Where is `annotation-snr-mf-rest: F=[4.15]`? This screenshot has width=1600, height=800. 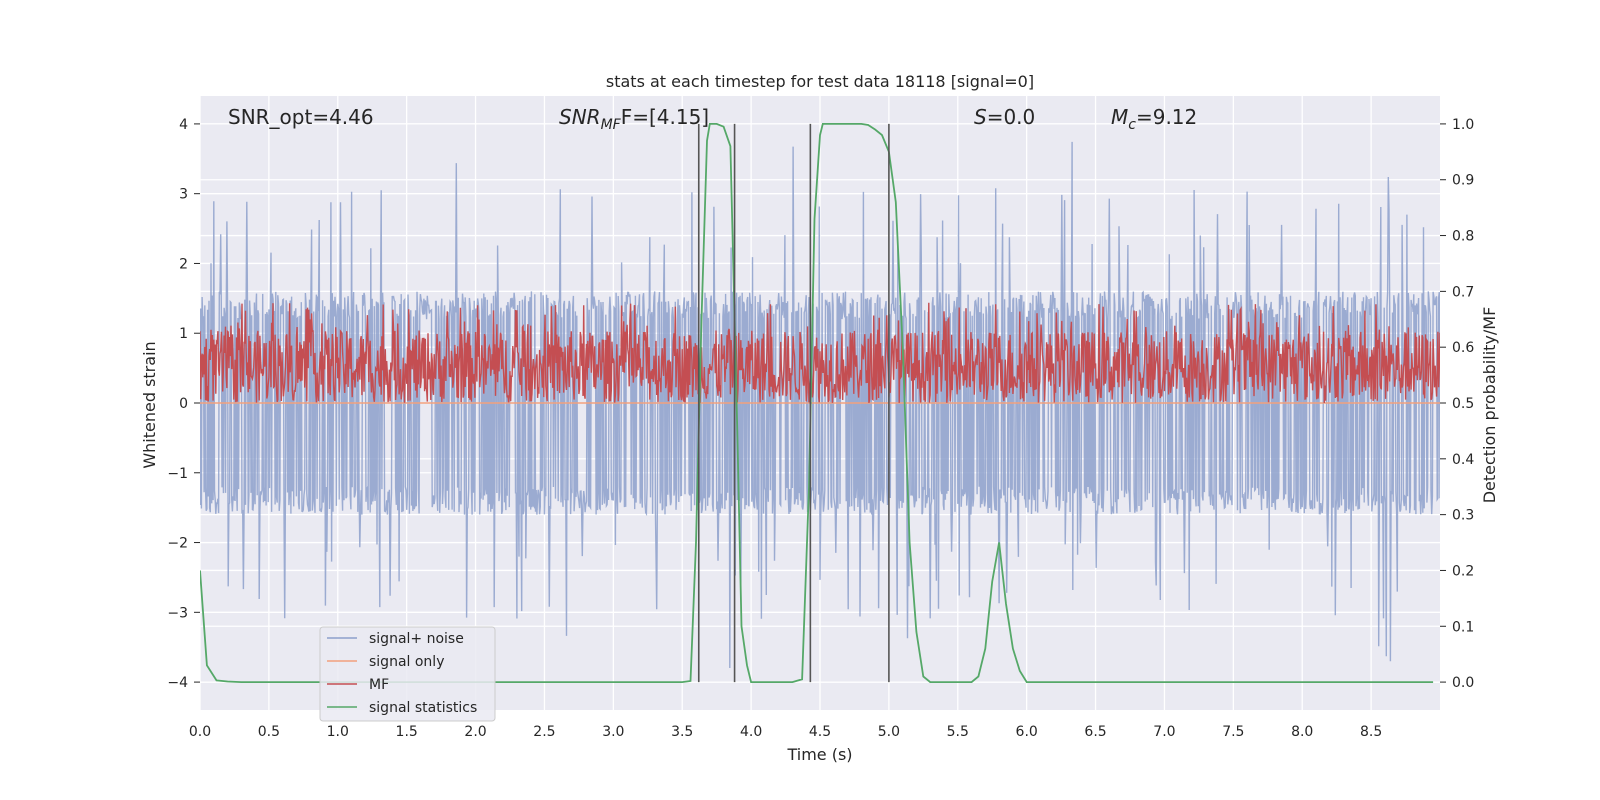 annotation-snr-mf-rest: F=[4.15] is located at coordinates (665, 117).